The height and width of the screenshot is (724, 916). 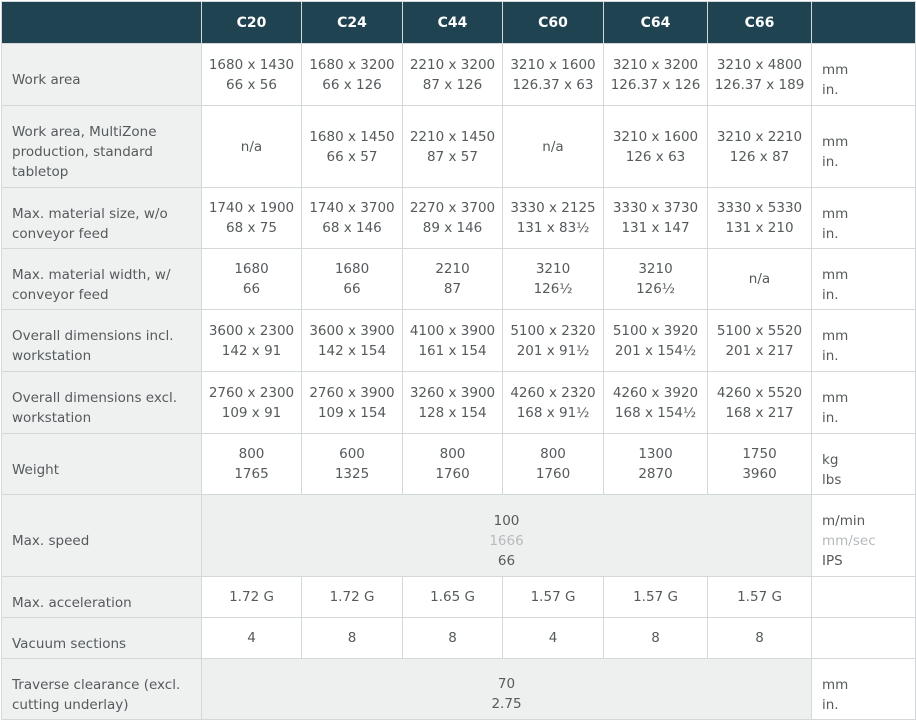 I want to click on value-line: 1680 x 1430, so click(x=251, y=64).